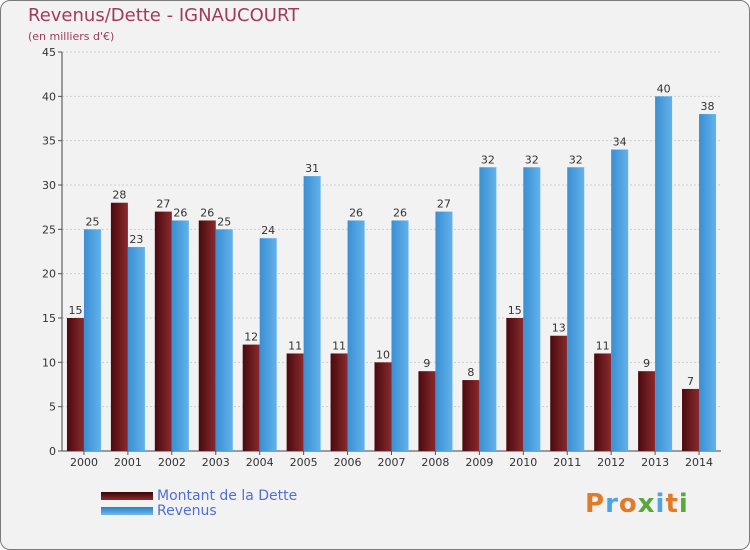  What do you see at coordinates (268, 230) in the screenshot?
I see `data-label-revenus: 24` at bounding box center [268, 230].